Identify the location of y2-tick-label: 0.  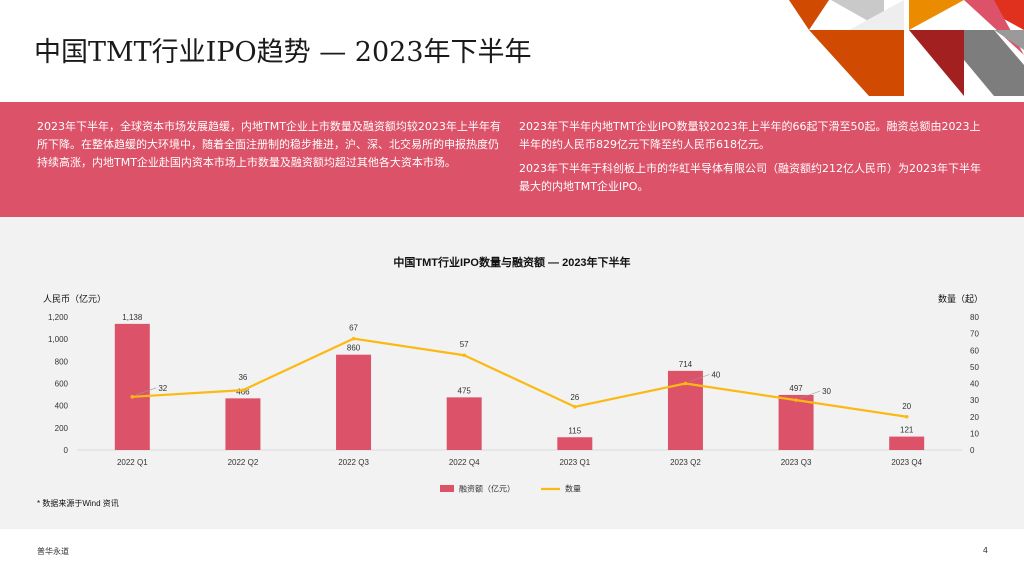
(972, 450).